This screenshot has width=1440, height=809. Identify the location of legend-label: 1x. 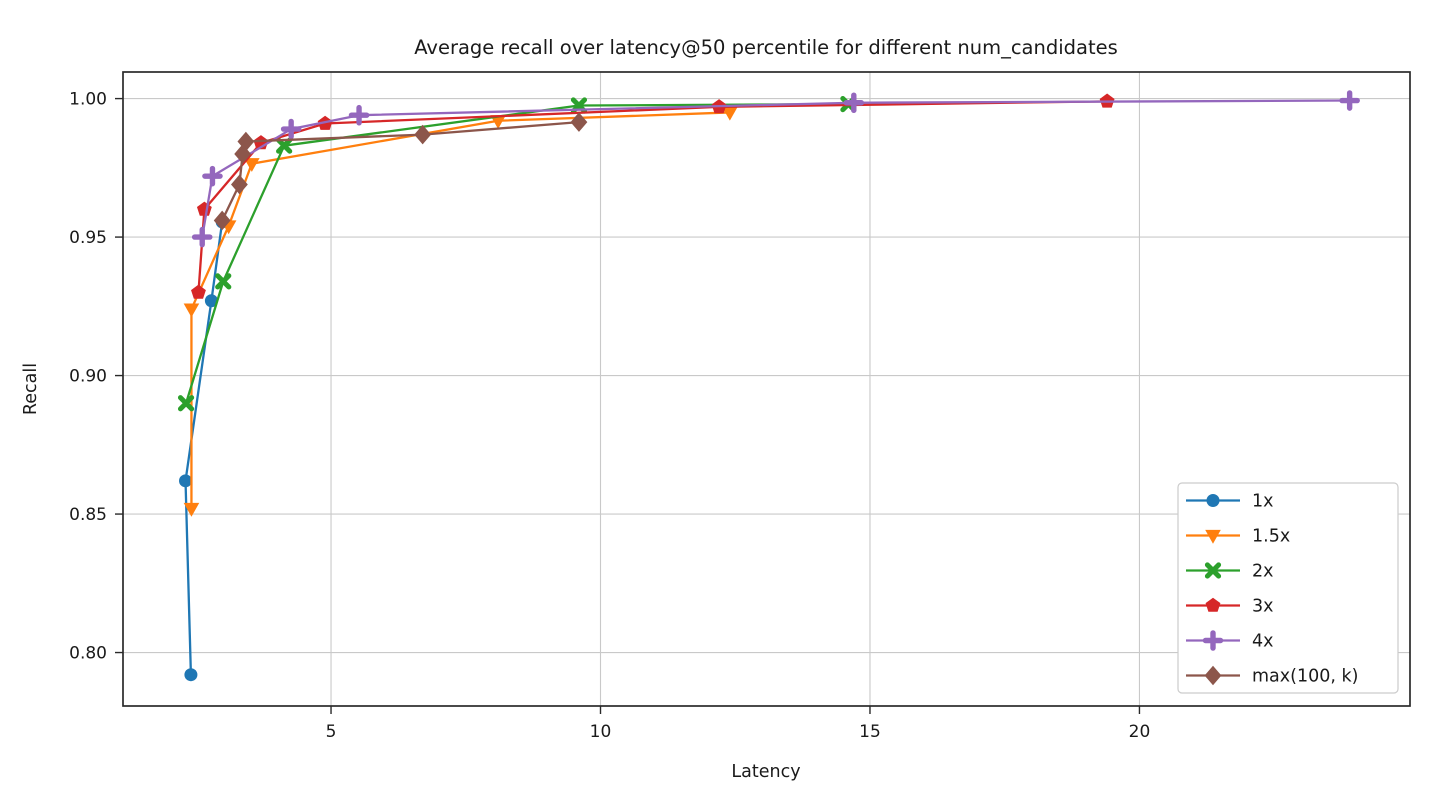
(1263, 502).